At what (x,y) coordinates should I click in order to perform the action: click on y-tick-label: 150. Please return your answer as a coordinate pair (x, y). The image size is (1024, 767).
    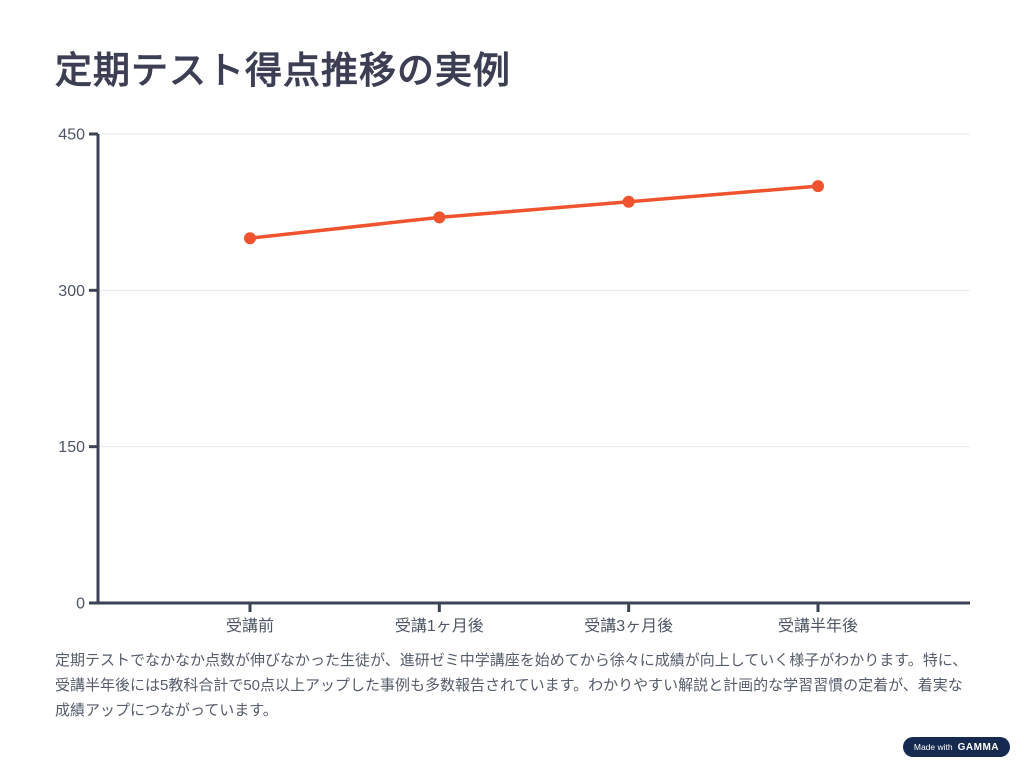
    Looking at the image, I should click on (71, 447).